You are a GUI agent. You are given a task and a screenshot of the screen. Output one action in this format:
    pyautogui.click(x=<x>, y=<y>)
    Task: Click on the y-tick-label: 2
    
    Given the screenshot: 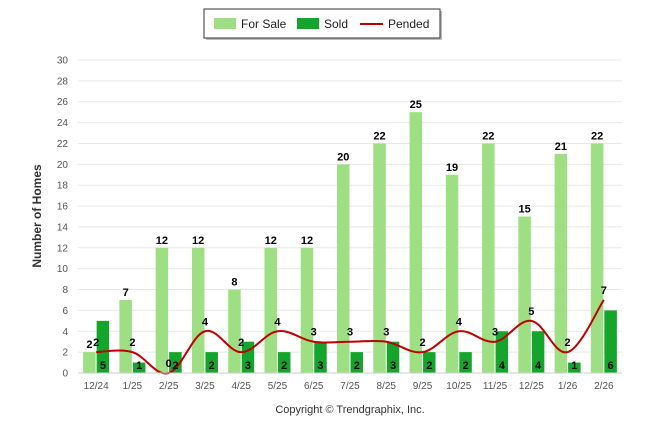 What is the action you would take?
    pyautogui.click(x=65, y=353)
    